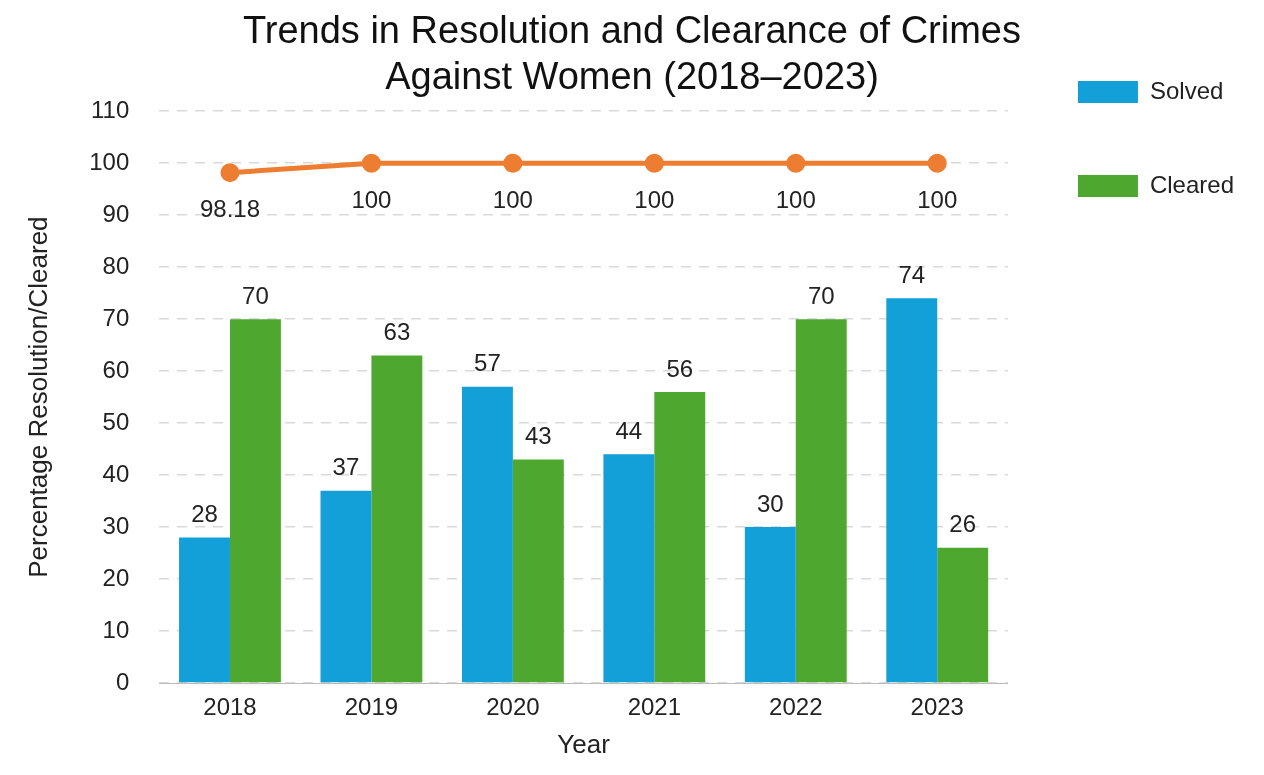 The image size is (1264, 775). What do you see at coordinates (538, 436) in the screenshot?
I see `data-label: 43` at bounding box center [538, 436].